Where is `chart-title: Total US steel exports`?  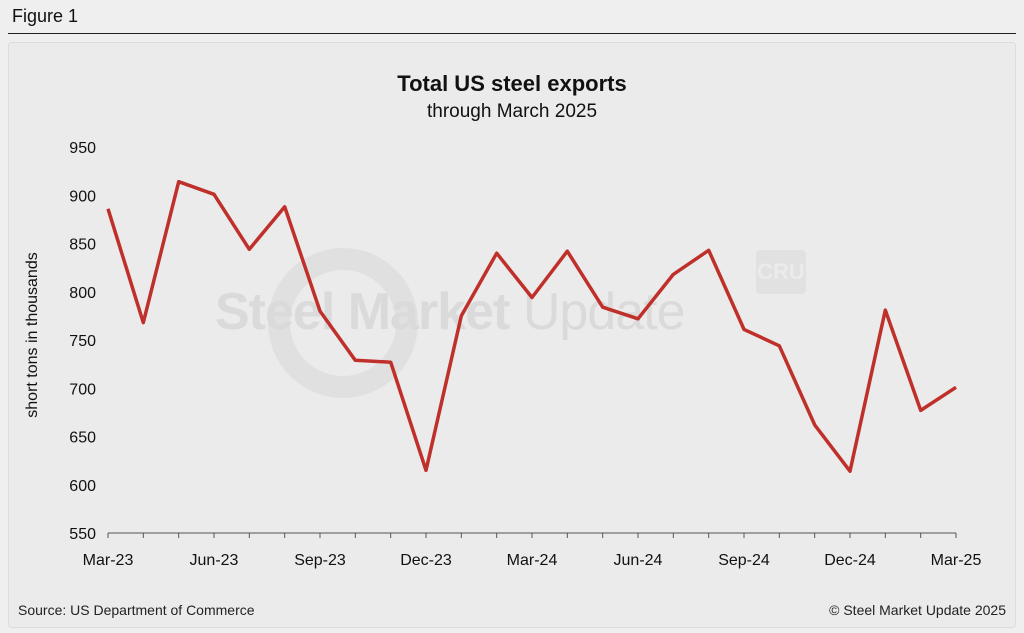
chart-title: Total US steel exports is located at coordinates (511, 83).